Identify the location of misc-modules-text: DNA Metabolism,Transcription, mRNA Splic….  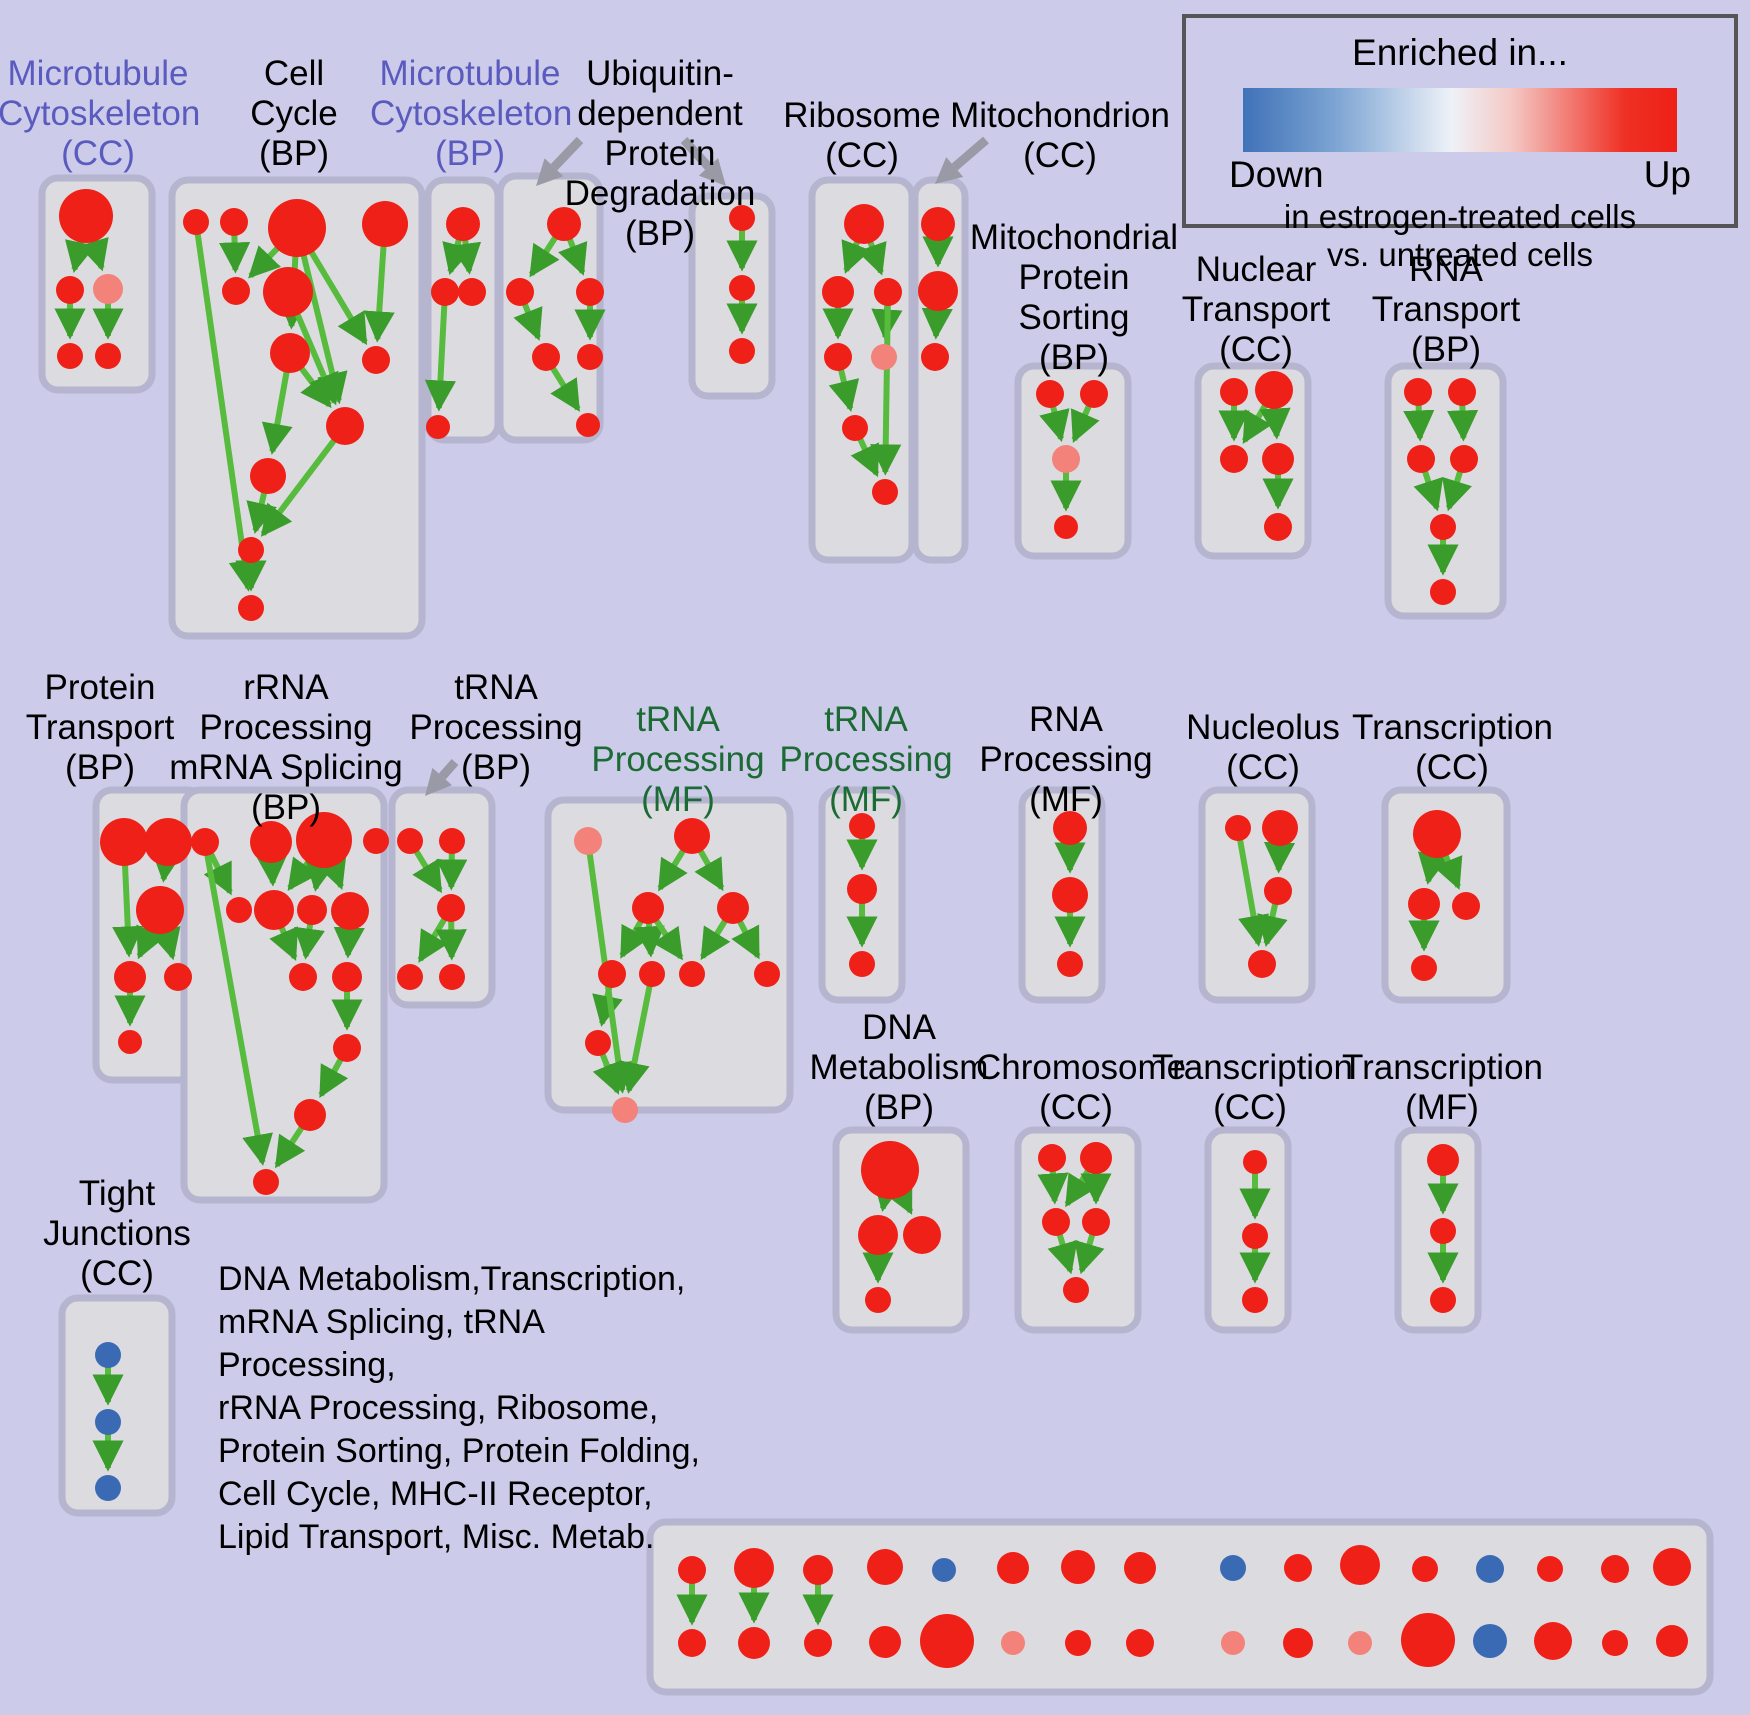
(459, 1408).